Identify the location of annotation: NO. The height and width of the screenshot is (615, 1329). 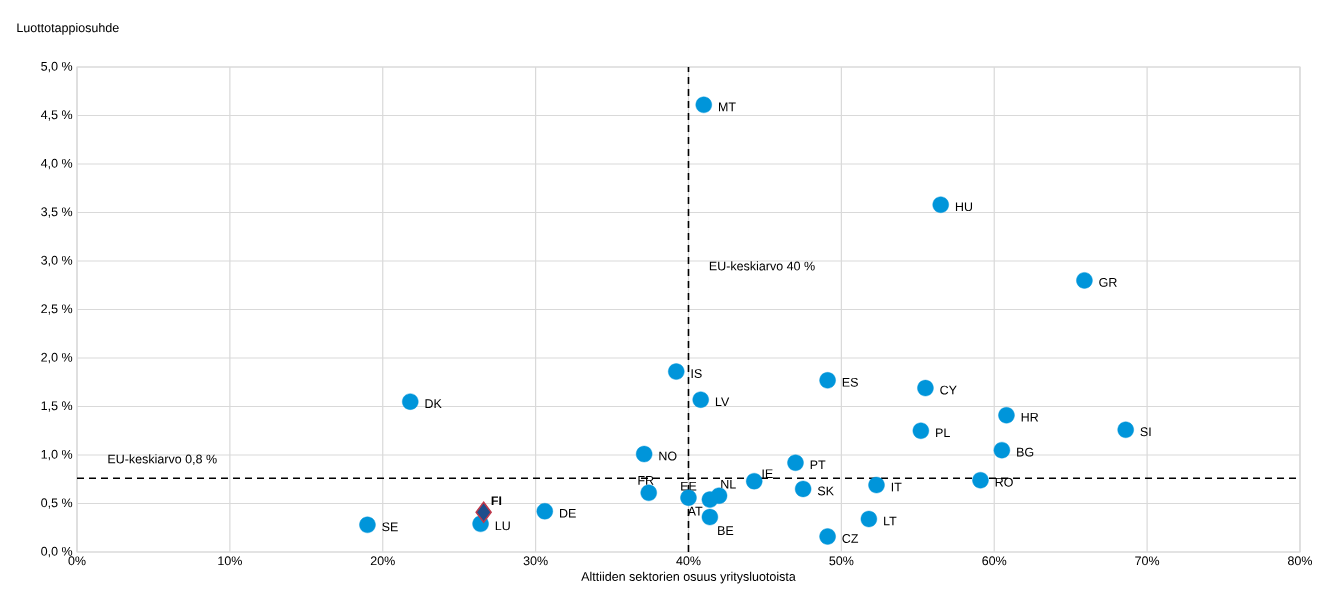
(668, 456).